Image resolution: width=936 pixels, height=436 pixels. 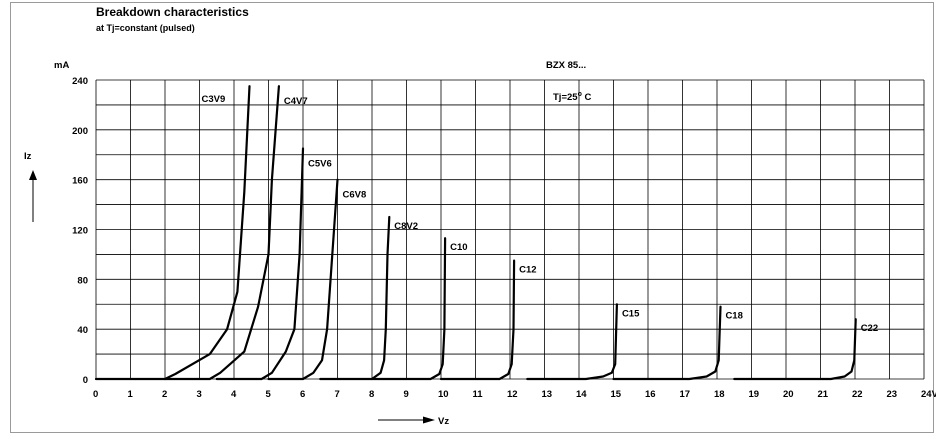 What do you see at coordinates (82, 280) in the screenshot?
I see `y-tick-label: 80` at bounding box center [82, 280].